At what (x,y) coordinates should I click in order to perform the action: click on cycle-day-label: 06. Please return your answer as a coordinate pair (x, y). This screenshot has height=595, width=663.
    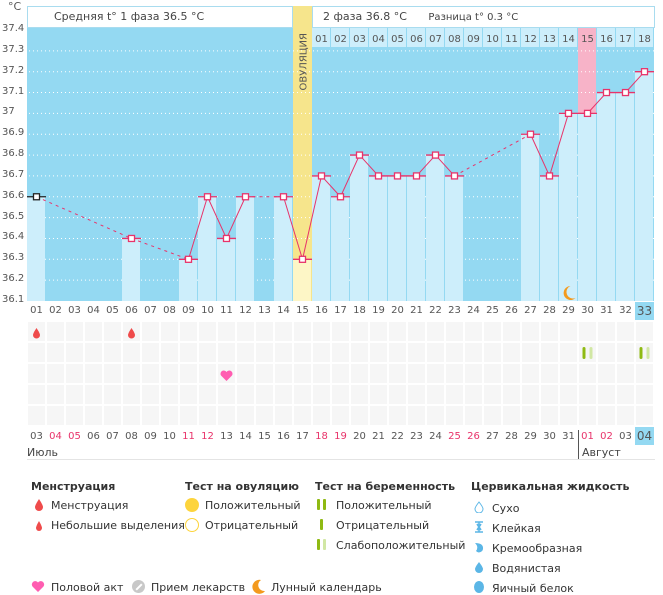
    Looking at the image, I should click on (131, 310).